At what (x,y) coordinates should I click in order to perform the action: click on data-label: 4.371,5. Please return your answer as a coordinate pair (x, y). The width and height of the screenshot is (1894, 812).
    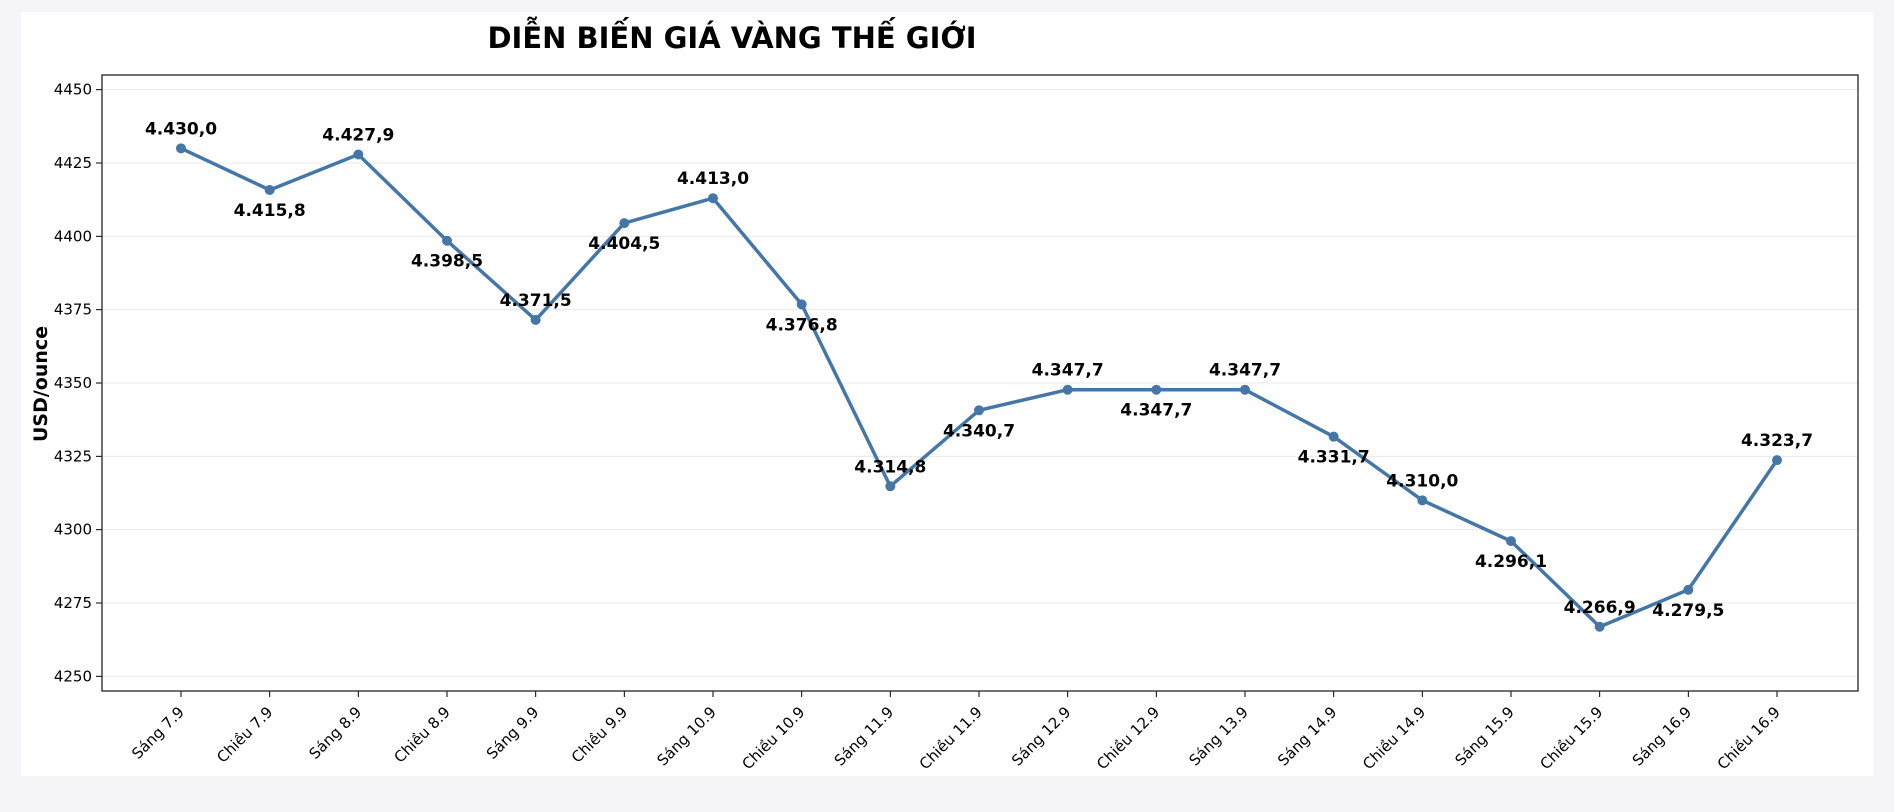
    Looking at the image, I should click on (536, 301).